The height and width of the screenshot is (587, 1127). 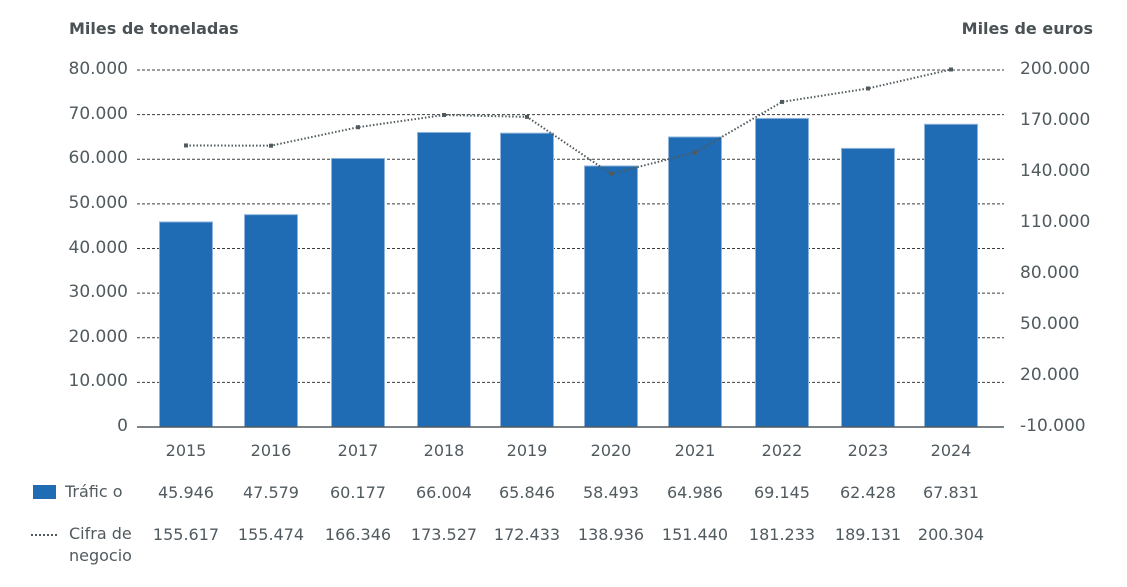 I want to click on table-cell: 138.936, so click(x=611, y=534).